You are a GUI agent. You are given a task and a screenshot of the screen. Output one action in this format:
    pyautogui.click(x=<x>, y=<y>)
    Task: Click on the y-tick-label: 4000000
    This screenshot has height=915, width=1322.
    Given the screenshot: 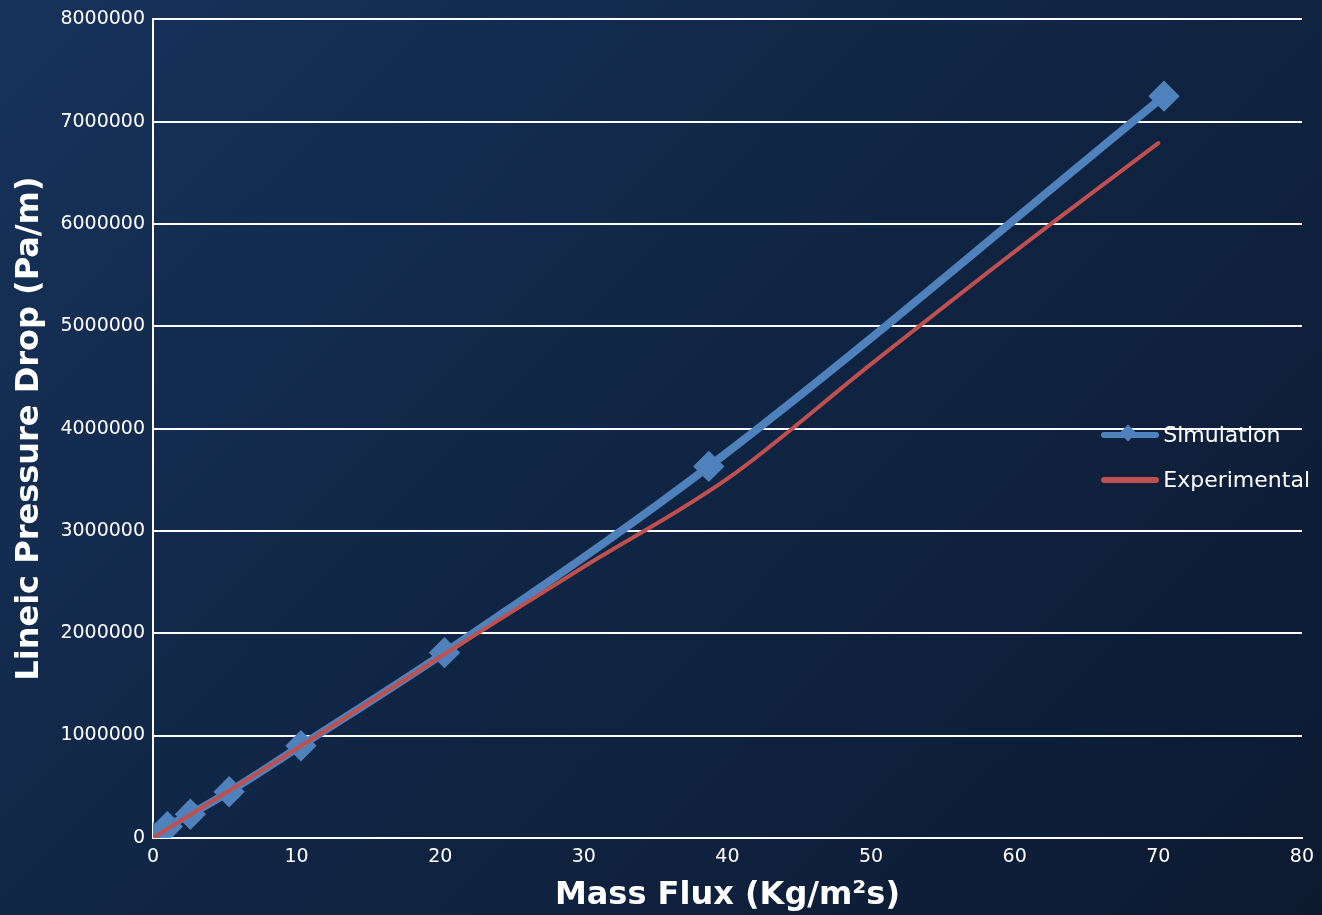 What is the action you would take?
    pyautogui.click(x=103, y=426)
    